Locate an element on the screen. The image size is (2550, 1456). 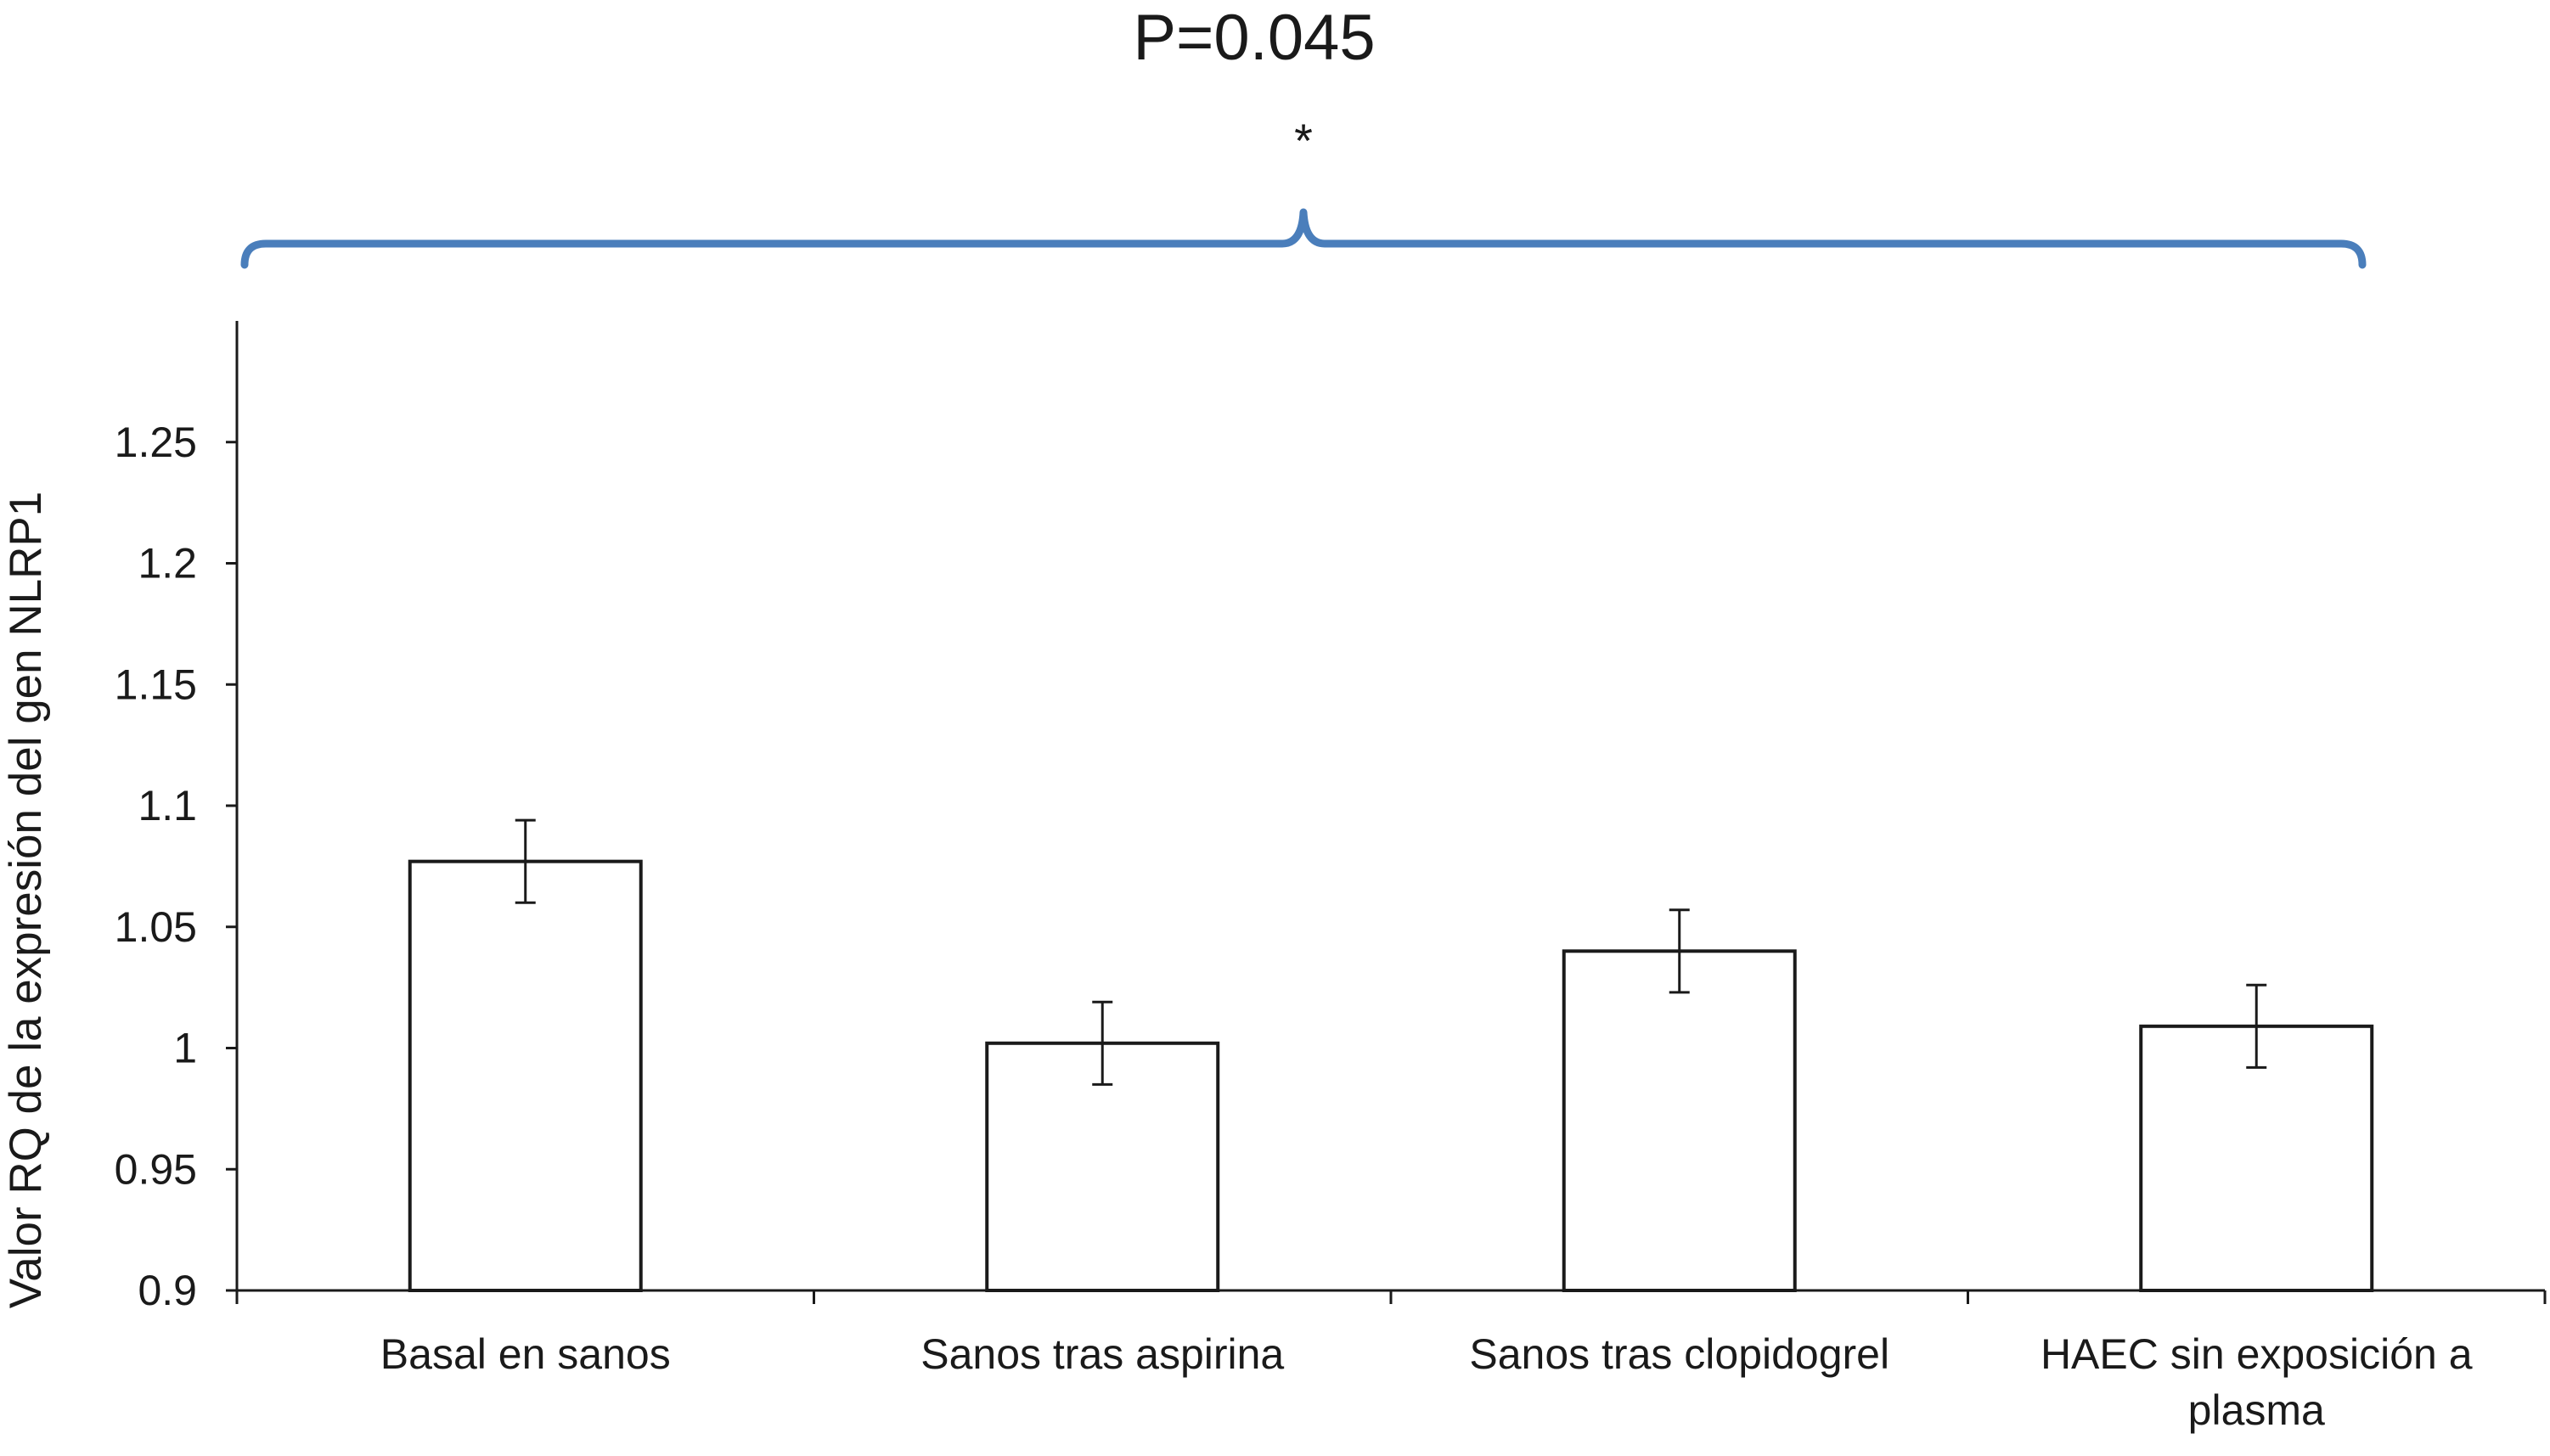
y-tick-label: 1.2 is located at coordinates (168, 563).